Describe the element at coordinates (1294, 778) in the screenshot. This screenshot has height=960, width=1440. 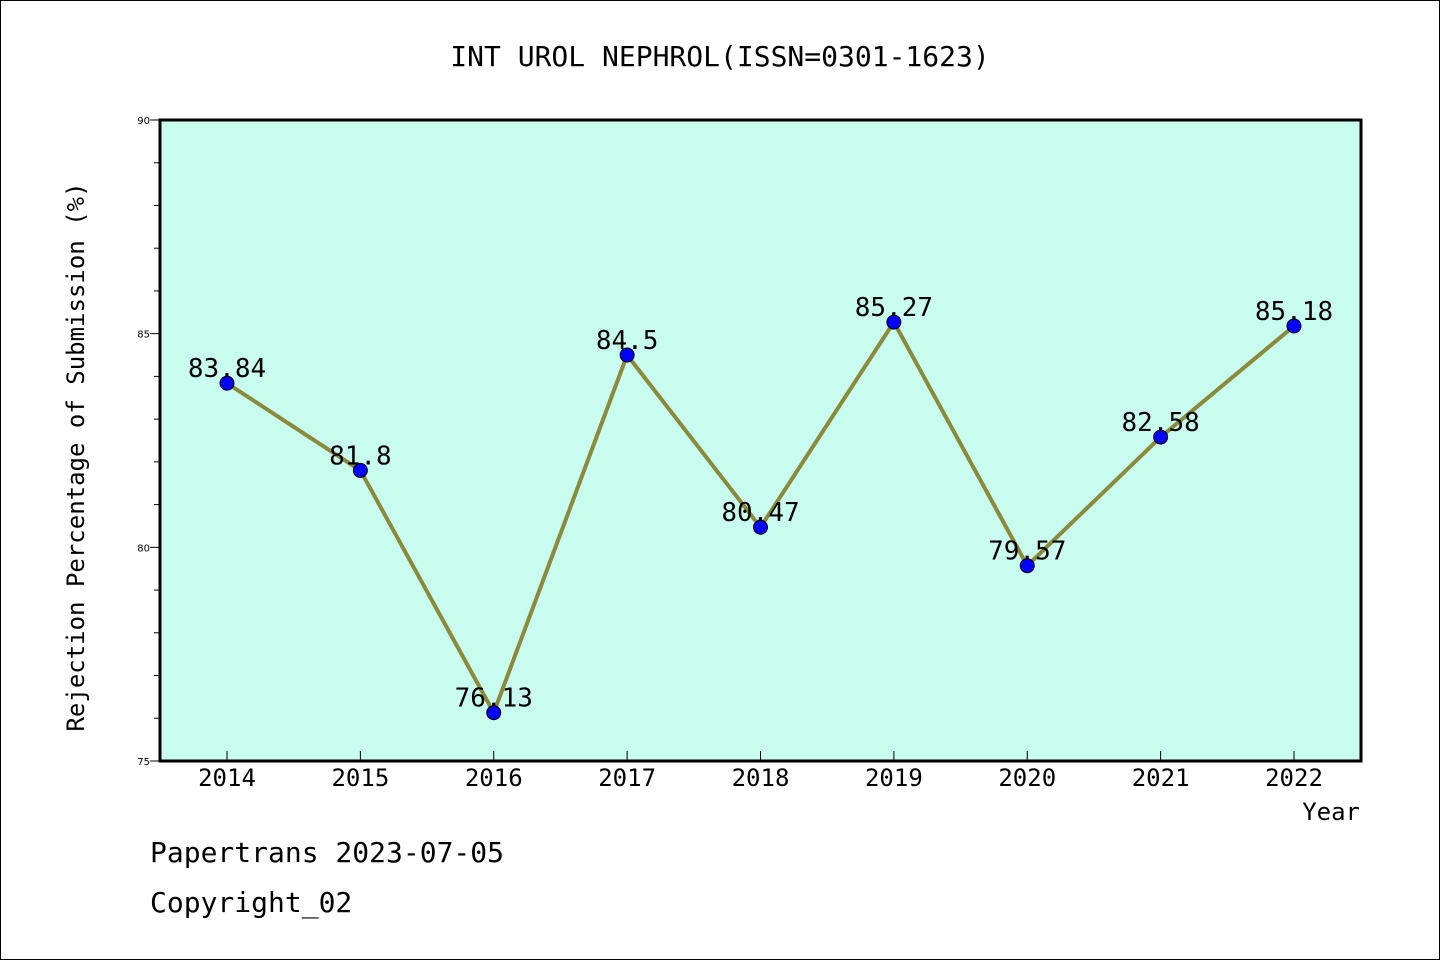
I see `x-tick-label: 2022` at that location.